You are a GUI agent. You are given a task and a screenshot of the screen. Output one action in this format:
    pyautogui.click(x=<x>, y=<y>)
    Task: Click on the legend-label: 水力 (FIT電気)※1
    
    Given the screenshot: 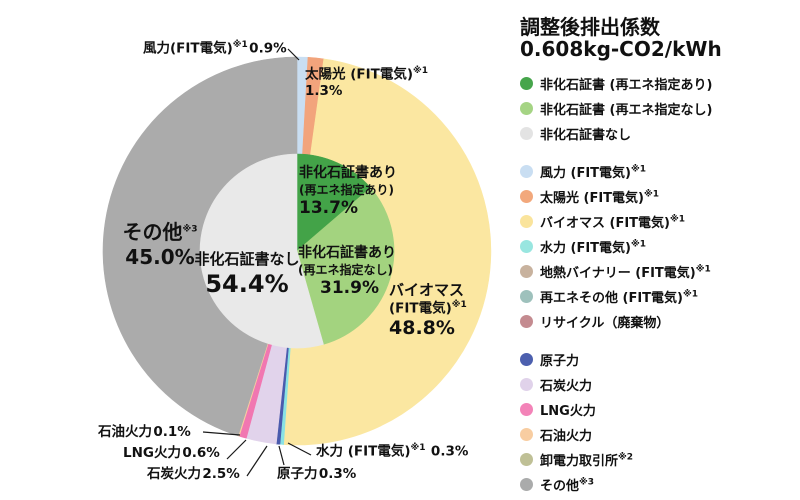 What is the action you would take?
    pyautogui.click(x=593, y=247)
    